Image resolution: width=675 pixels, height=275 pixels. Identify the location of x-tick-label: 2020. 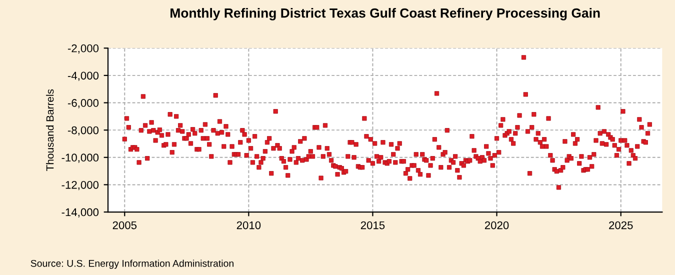
(496, 225).